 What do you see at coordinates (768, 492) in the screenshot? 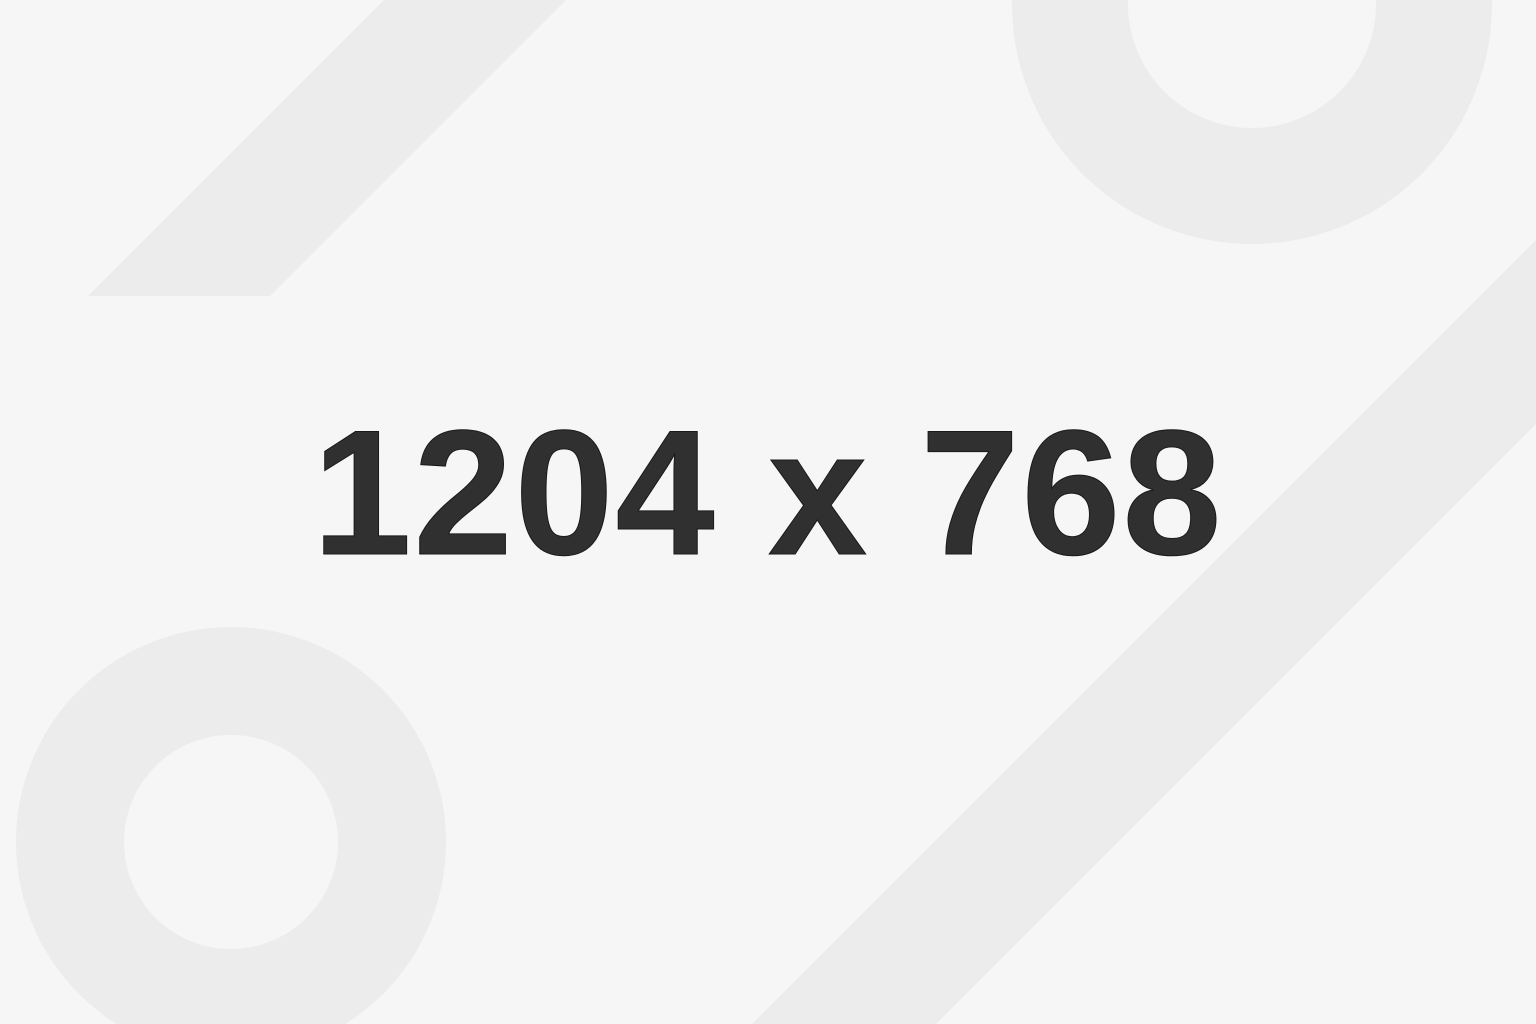
I see `dimension-label: 1204 x 768` at bounding box center [768, 492].